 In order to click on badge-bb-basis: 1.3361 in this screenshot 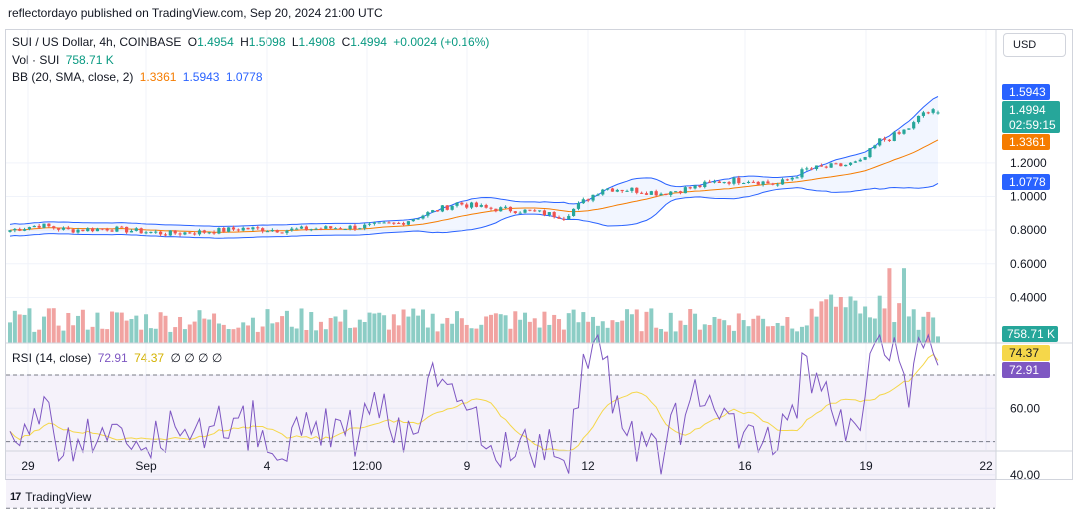, I will do `click(1027, 142)`.